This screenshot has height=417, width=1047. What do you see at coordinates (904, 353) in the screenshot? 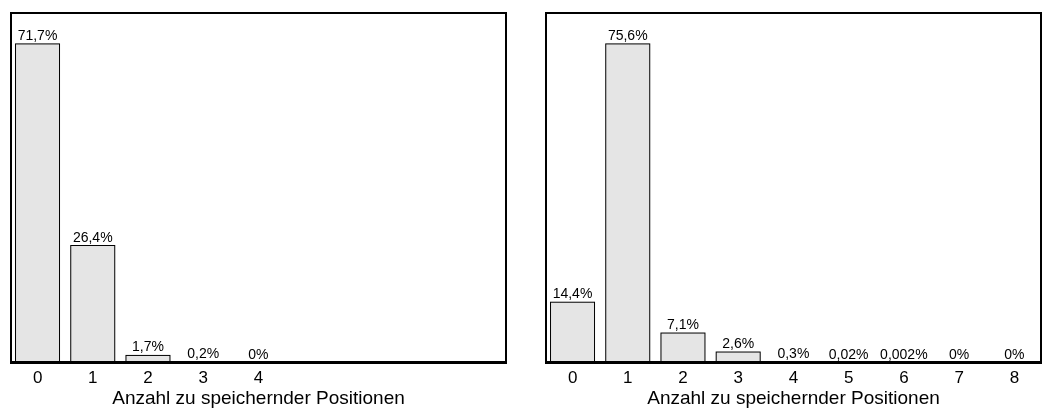
I see `data-label: 0,002%` at bounding box center [904, 353].